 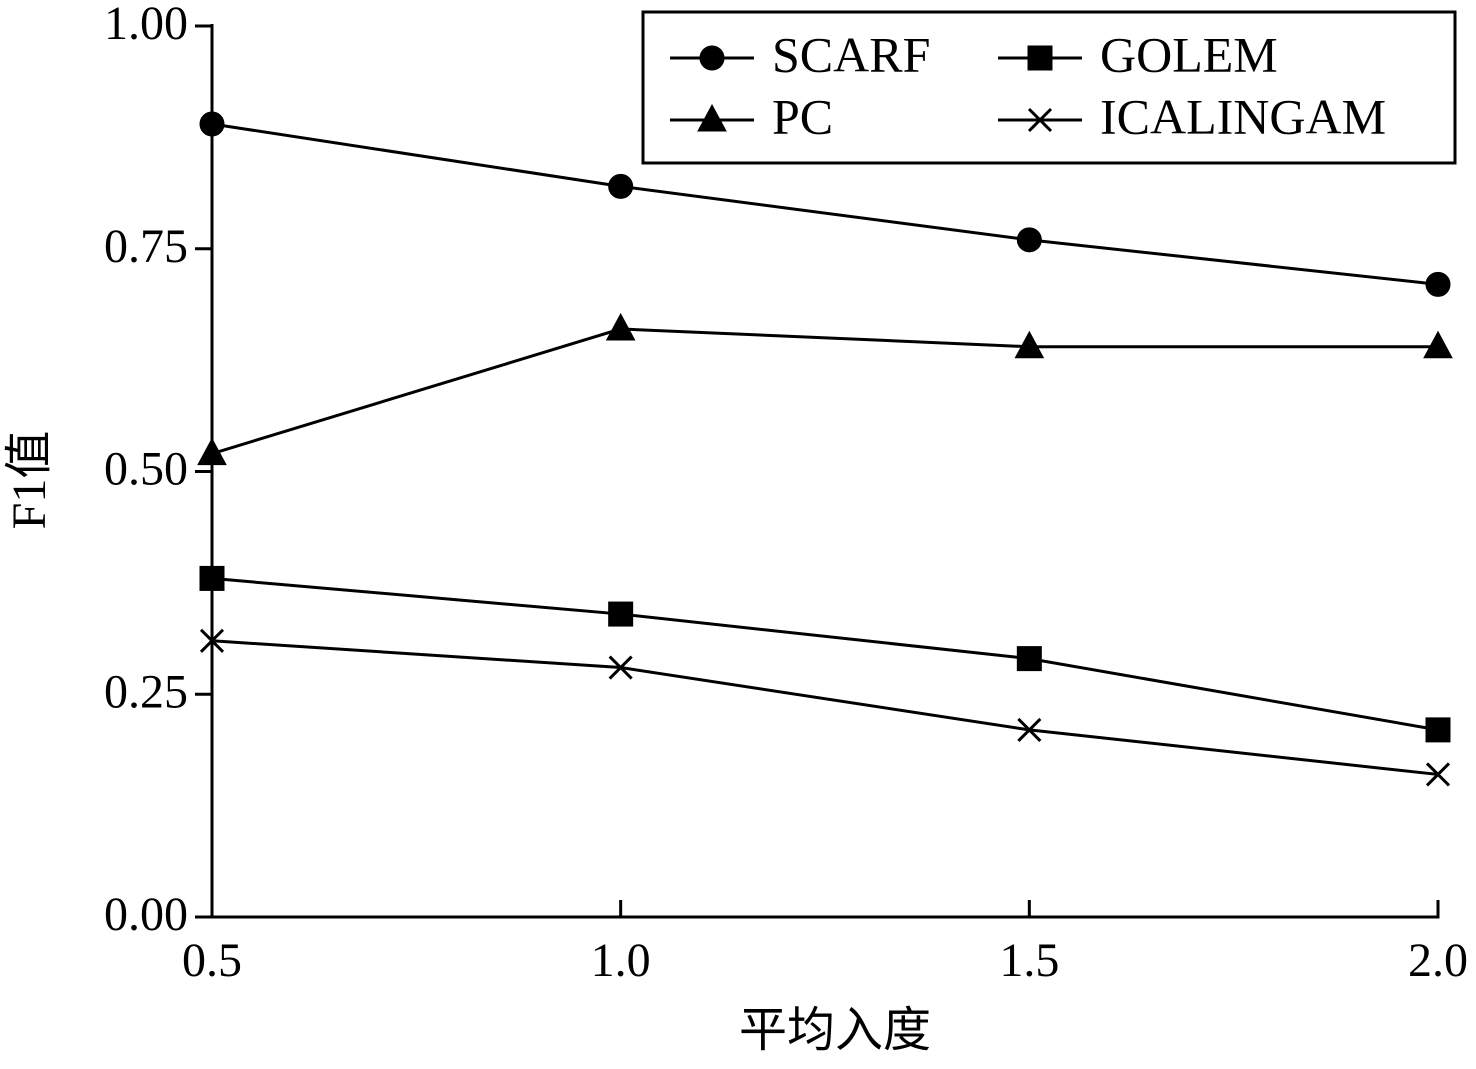 What do you see at coordinates (851, 54) in the screenshot?
I see `legend-label: SCARF` at bounding box center [851, 54].